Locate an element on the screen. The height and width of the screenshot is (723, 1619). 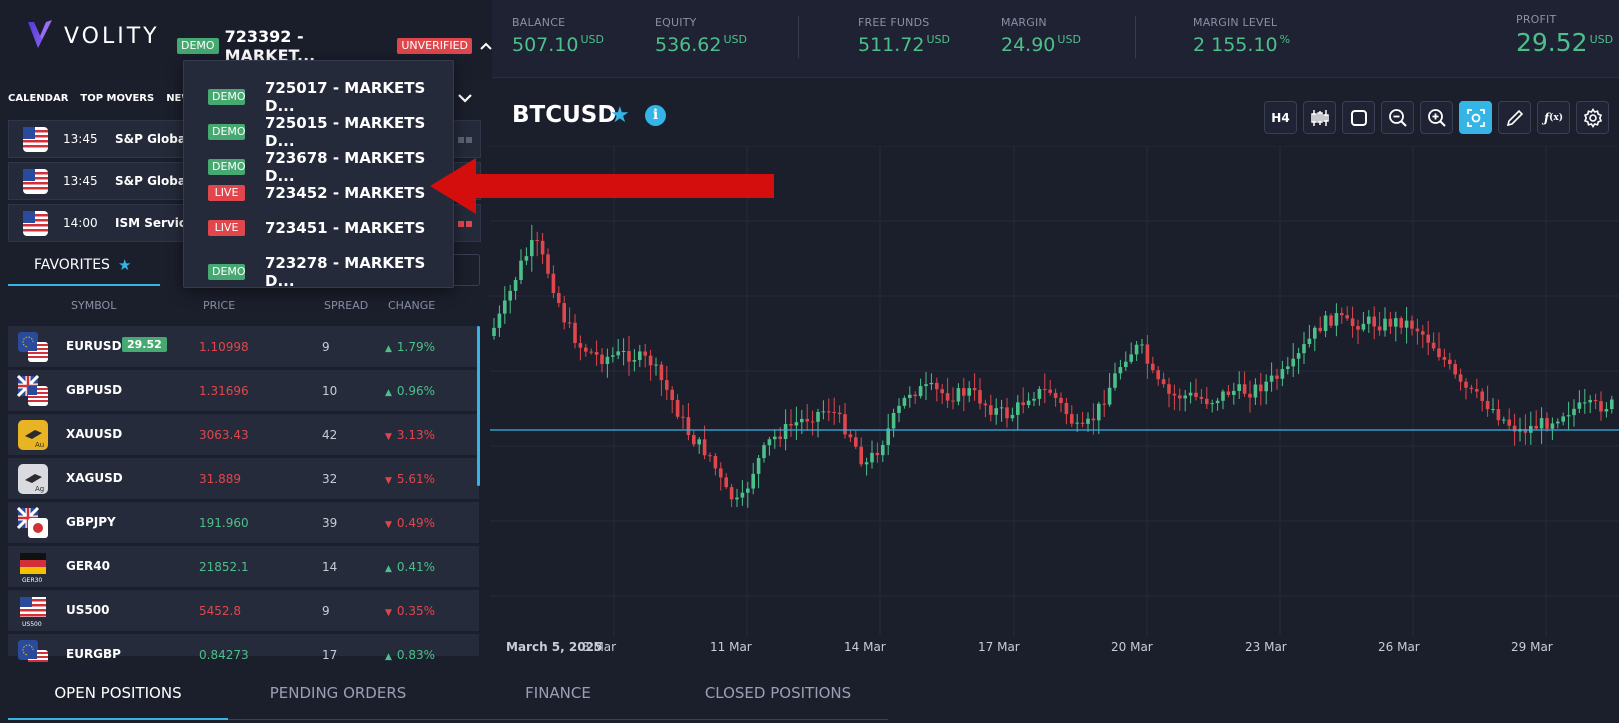
stat-unit: USD is located at coordinates (938, 39).